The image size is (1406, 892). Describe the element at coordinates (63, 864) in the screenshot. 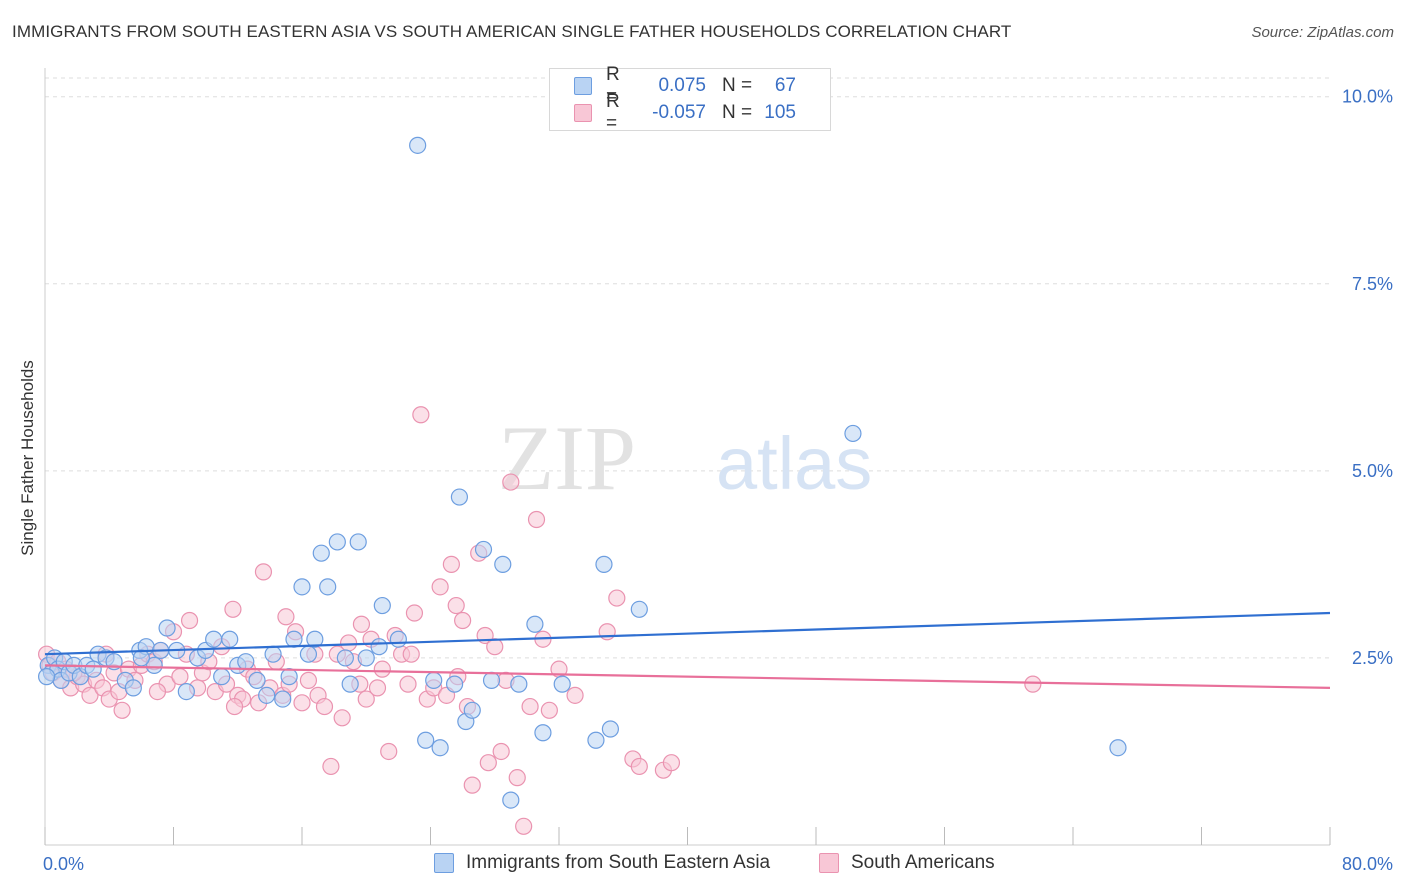

I see `x-tick-label-min: 0.0%` at that location.